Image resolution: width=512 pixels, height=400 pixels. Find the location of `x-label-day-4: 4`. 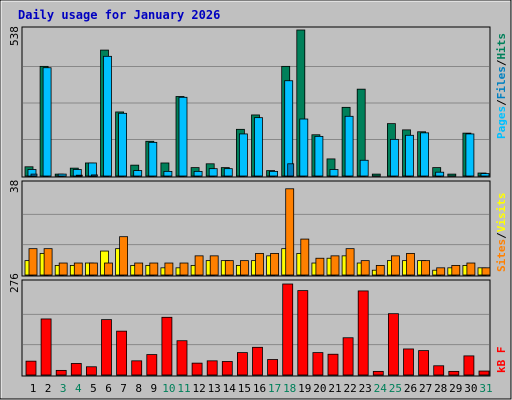

x-label-day-4: 4 is located at coordinates (78, 388).